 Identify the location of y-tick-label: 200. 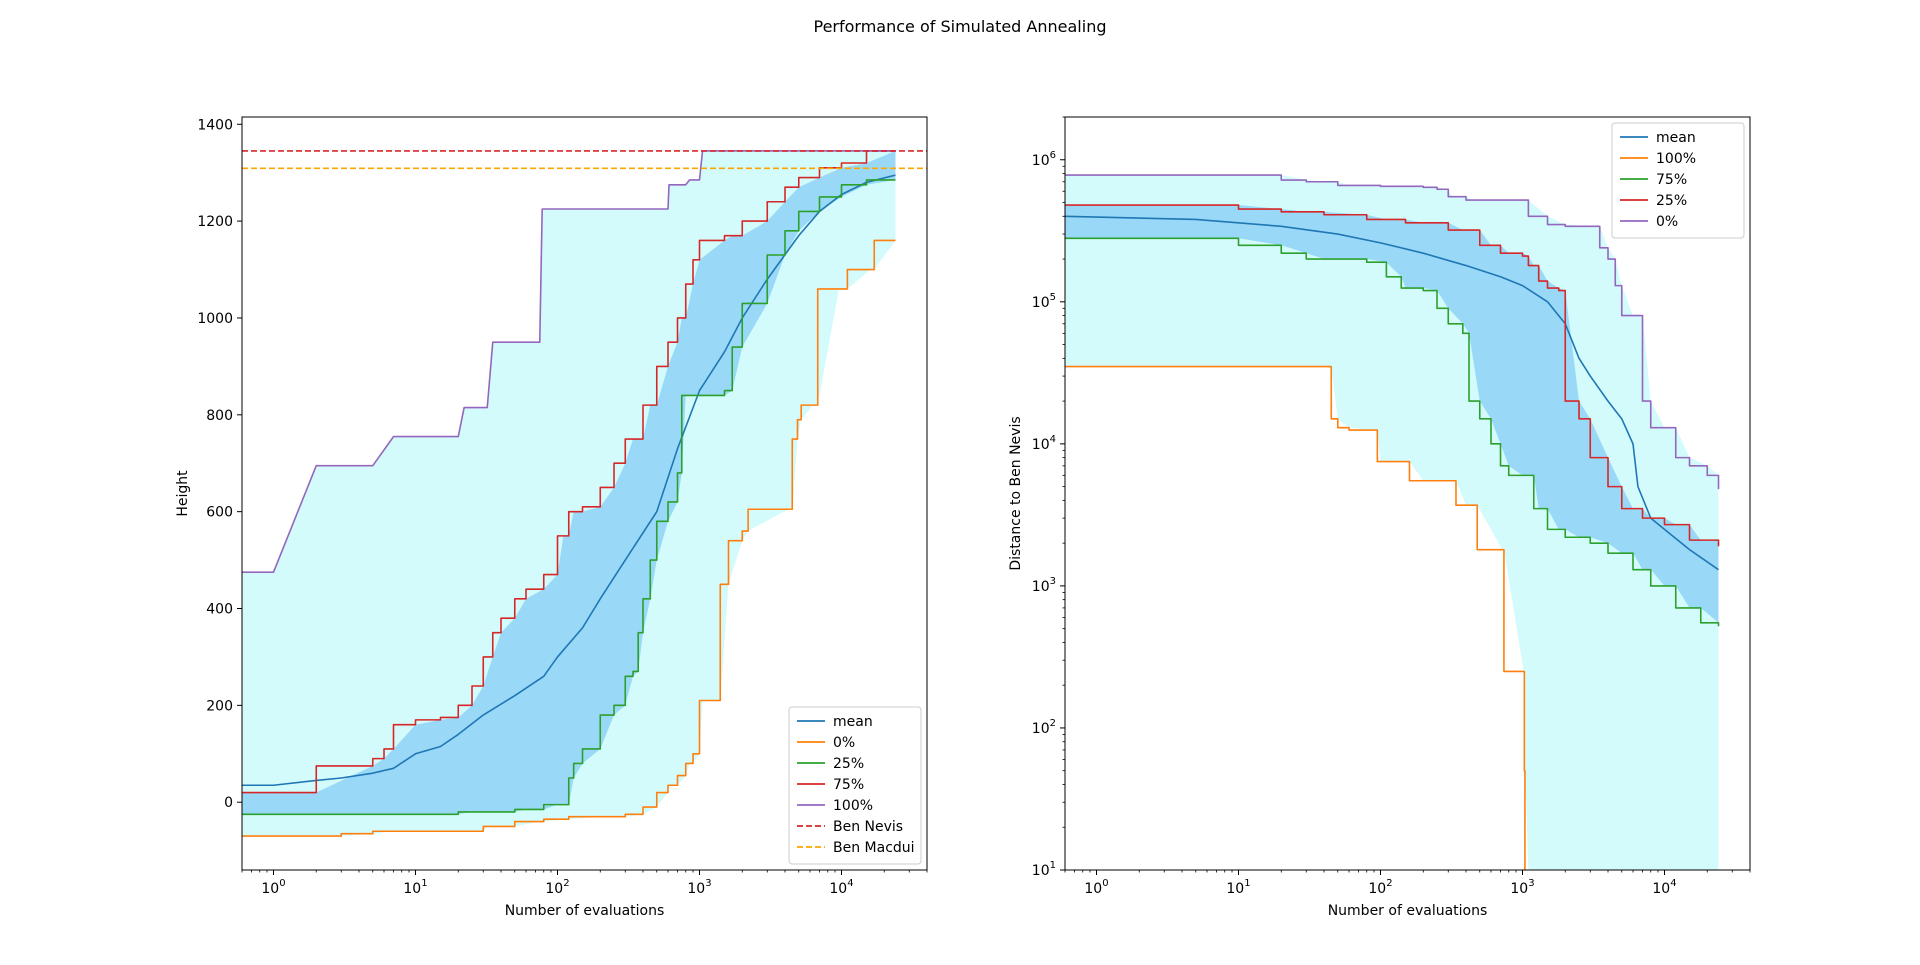
(219, 706).